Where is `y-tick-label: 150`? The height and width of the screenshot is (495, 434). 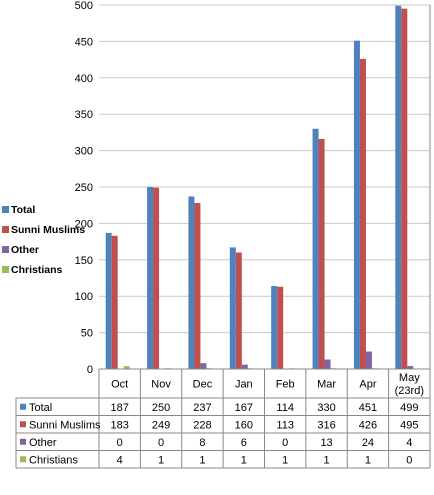
y-tick-label: 150 is located at coordinates (84, 261).